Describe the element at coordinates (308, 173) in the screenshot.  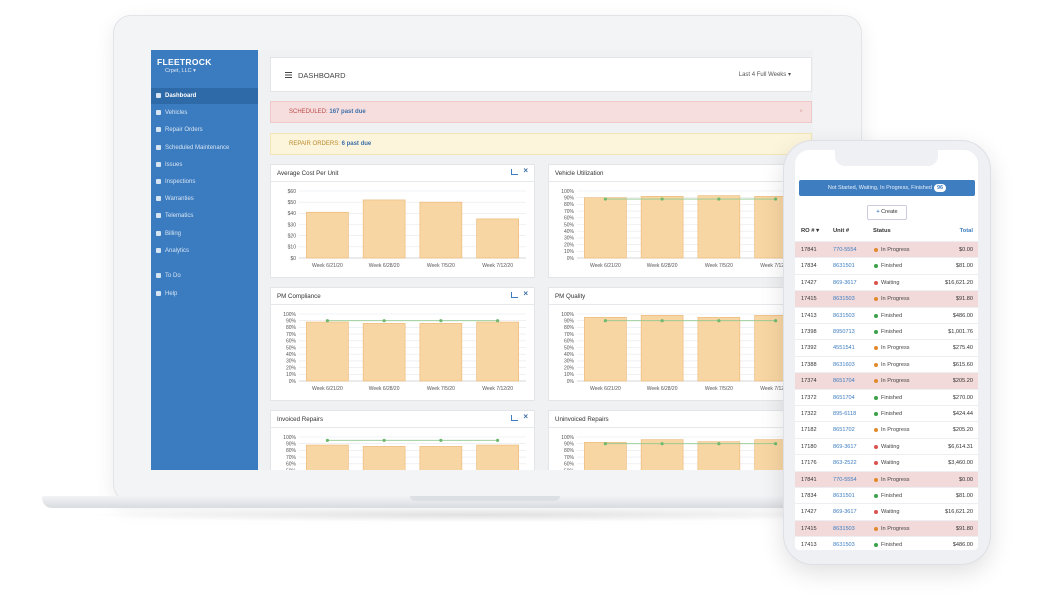
I see `panel-title: Average Cost Per Unit` at that location.